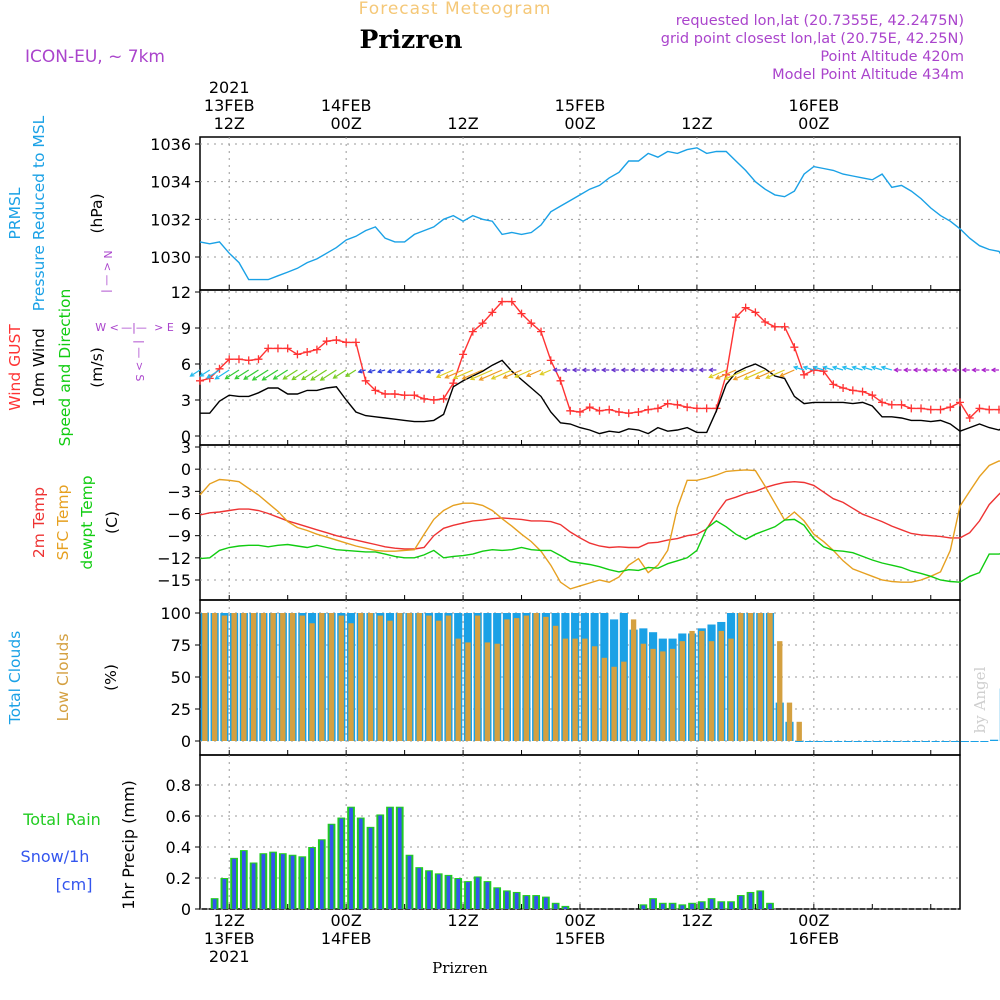 This screenshot has height=1000, width=1000. What do you see at coordinates (179, 491) in the screenshot?
I see `y-tick-label: −3` at bounding box center [179, 491].